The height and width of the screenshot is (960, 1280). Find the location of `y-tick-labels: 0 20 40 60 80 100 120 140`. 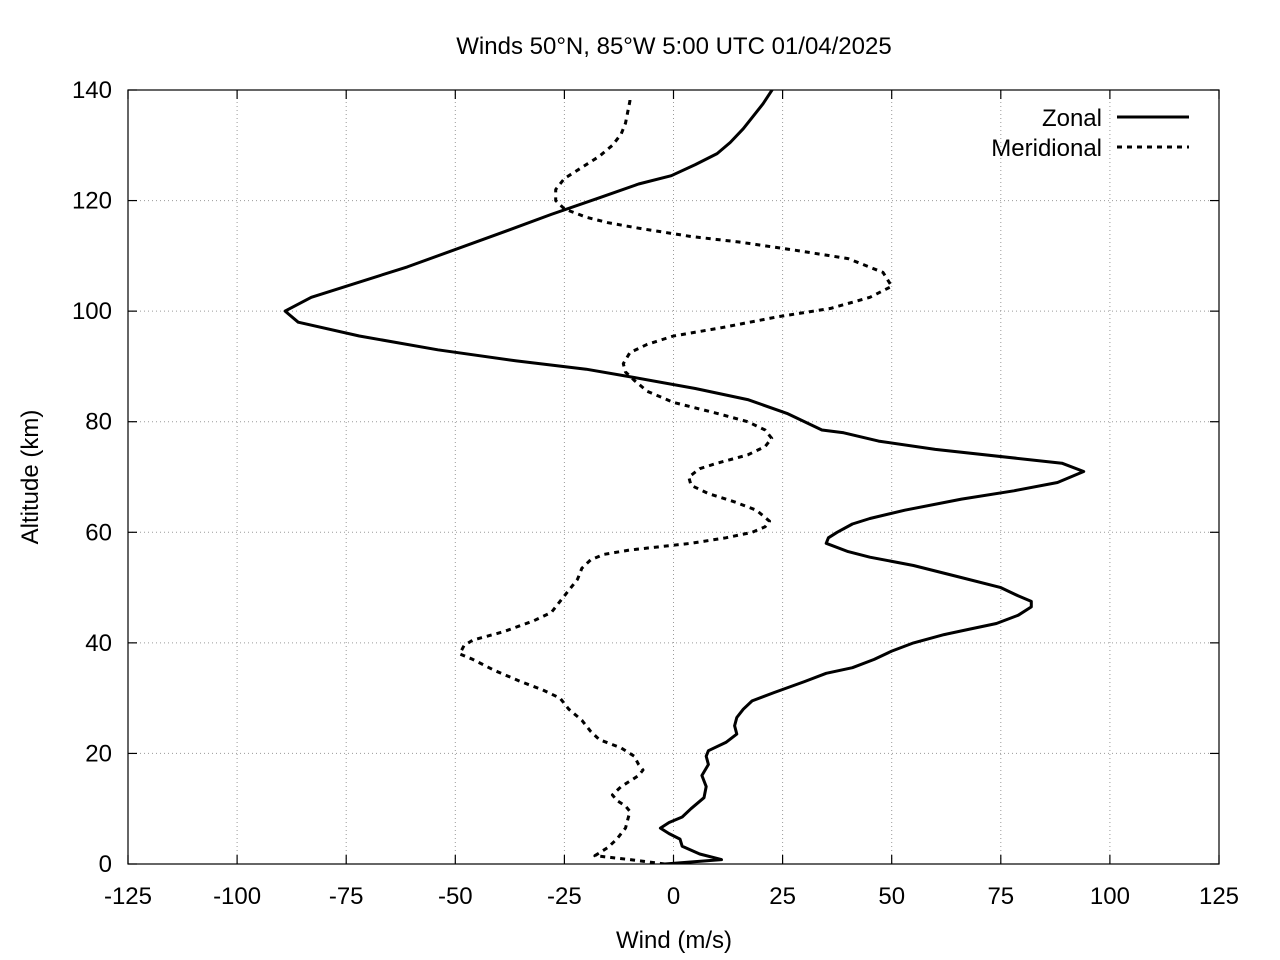

y-tick-labels: 0 20 40 60 80 100 120 140 is located at coordinates (92, 477).